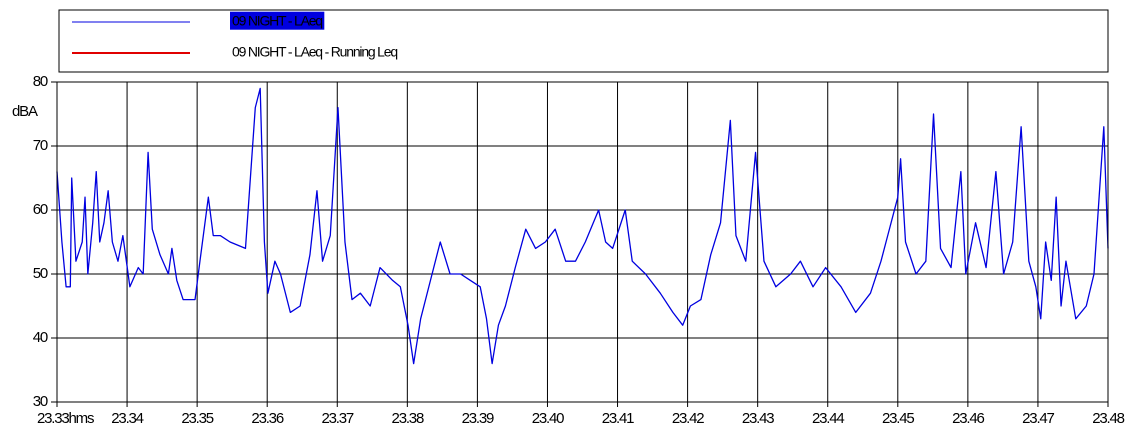  I want to click on y-tick-label: 30, so click(40, 401).